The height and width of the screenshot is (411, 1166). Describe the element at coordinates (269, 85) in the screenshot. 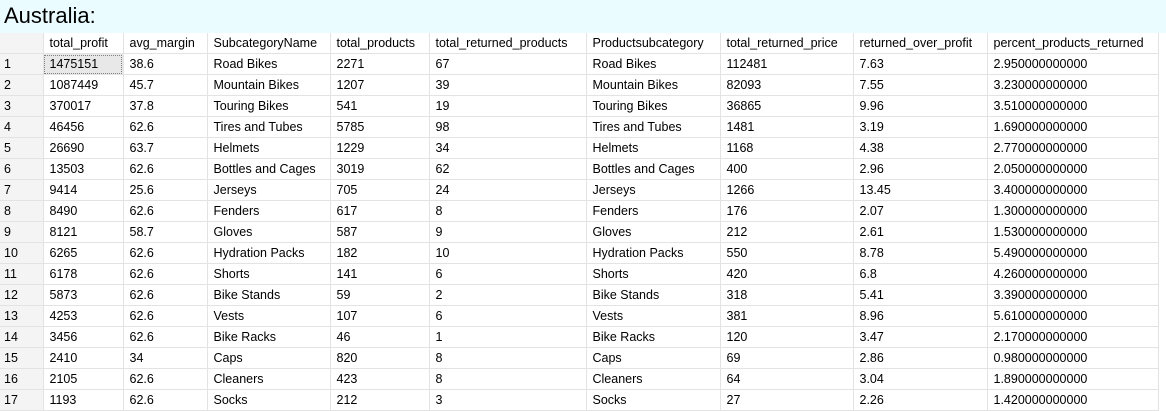

I see `table-cell: Mountain Bikes` at that location.